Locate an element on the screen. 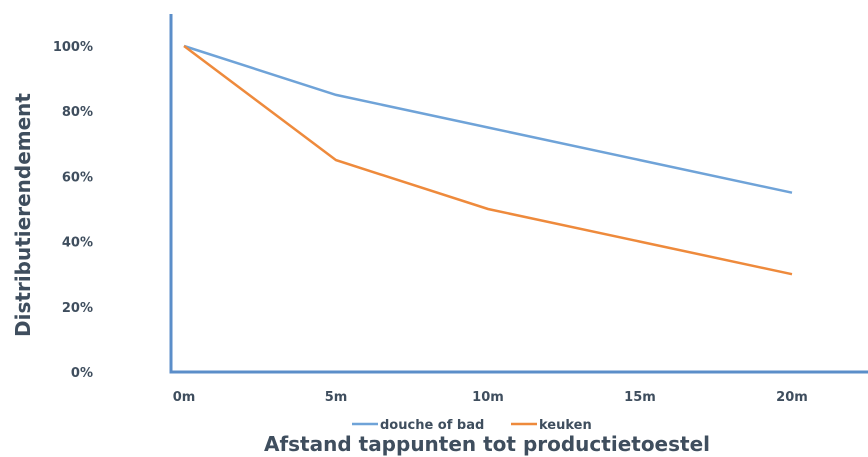 This screenshot has width=868, height=457. legend: douche of bad keuken is located at coordinates (472, 425).